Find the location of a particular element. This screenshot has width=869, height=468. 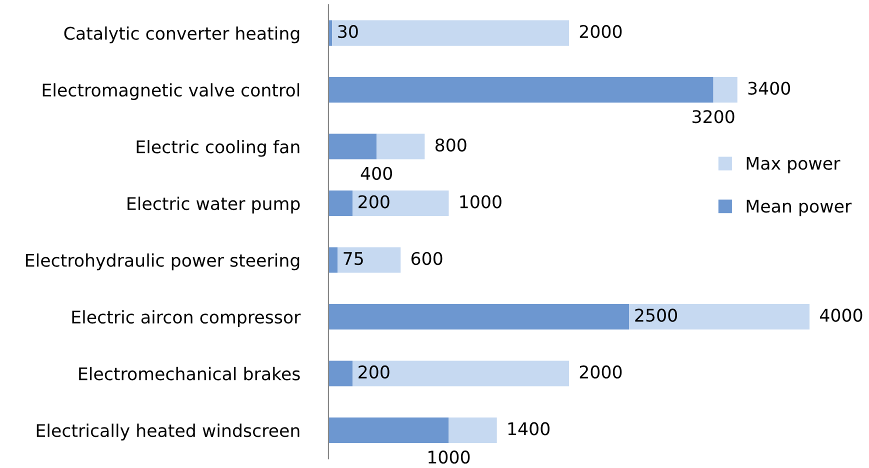

data-label: 75 is located at coordinates (353, 259).